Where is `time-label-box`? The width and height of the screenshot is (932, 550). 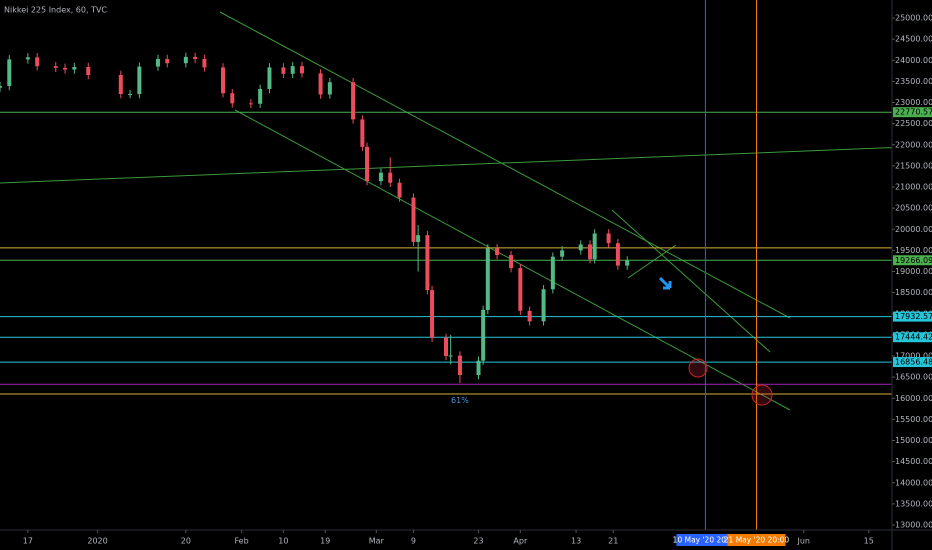
time-label-box is located at coordinates (756, 540).